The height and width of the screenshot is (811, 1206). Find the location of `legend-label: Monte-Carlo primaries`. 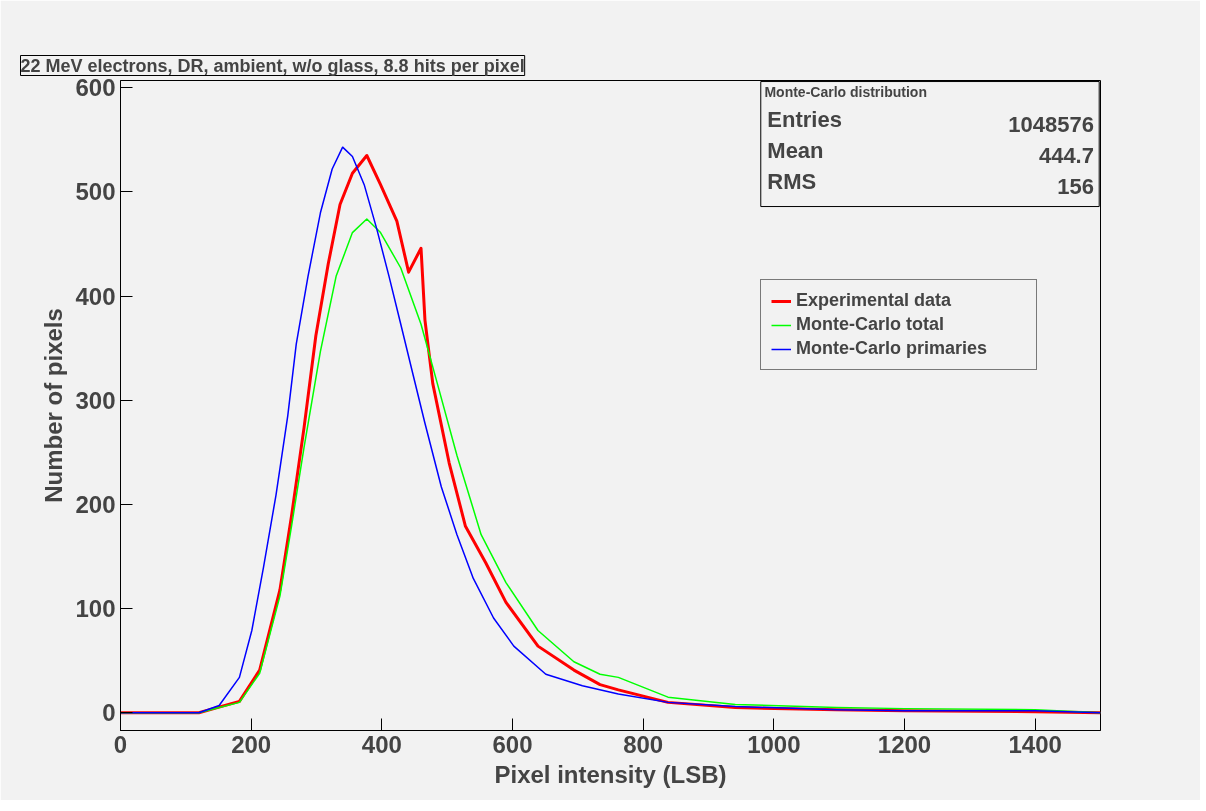

legend-label: Monte-Carlo primaries is located at coordinates (892, 348).